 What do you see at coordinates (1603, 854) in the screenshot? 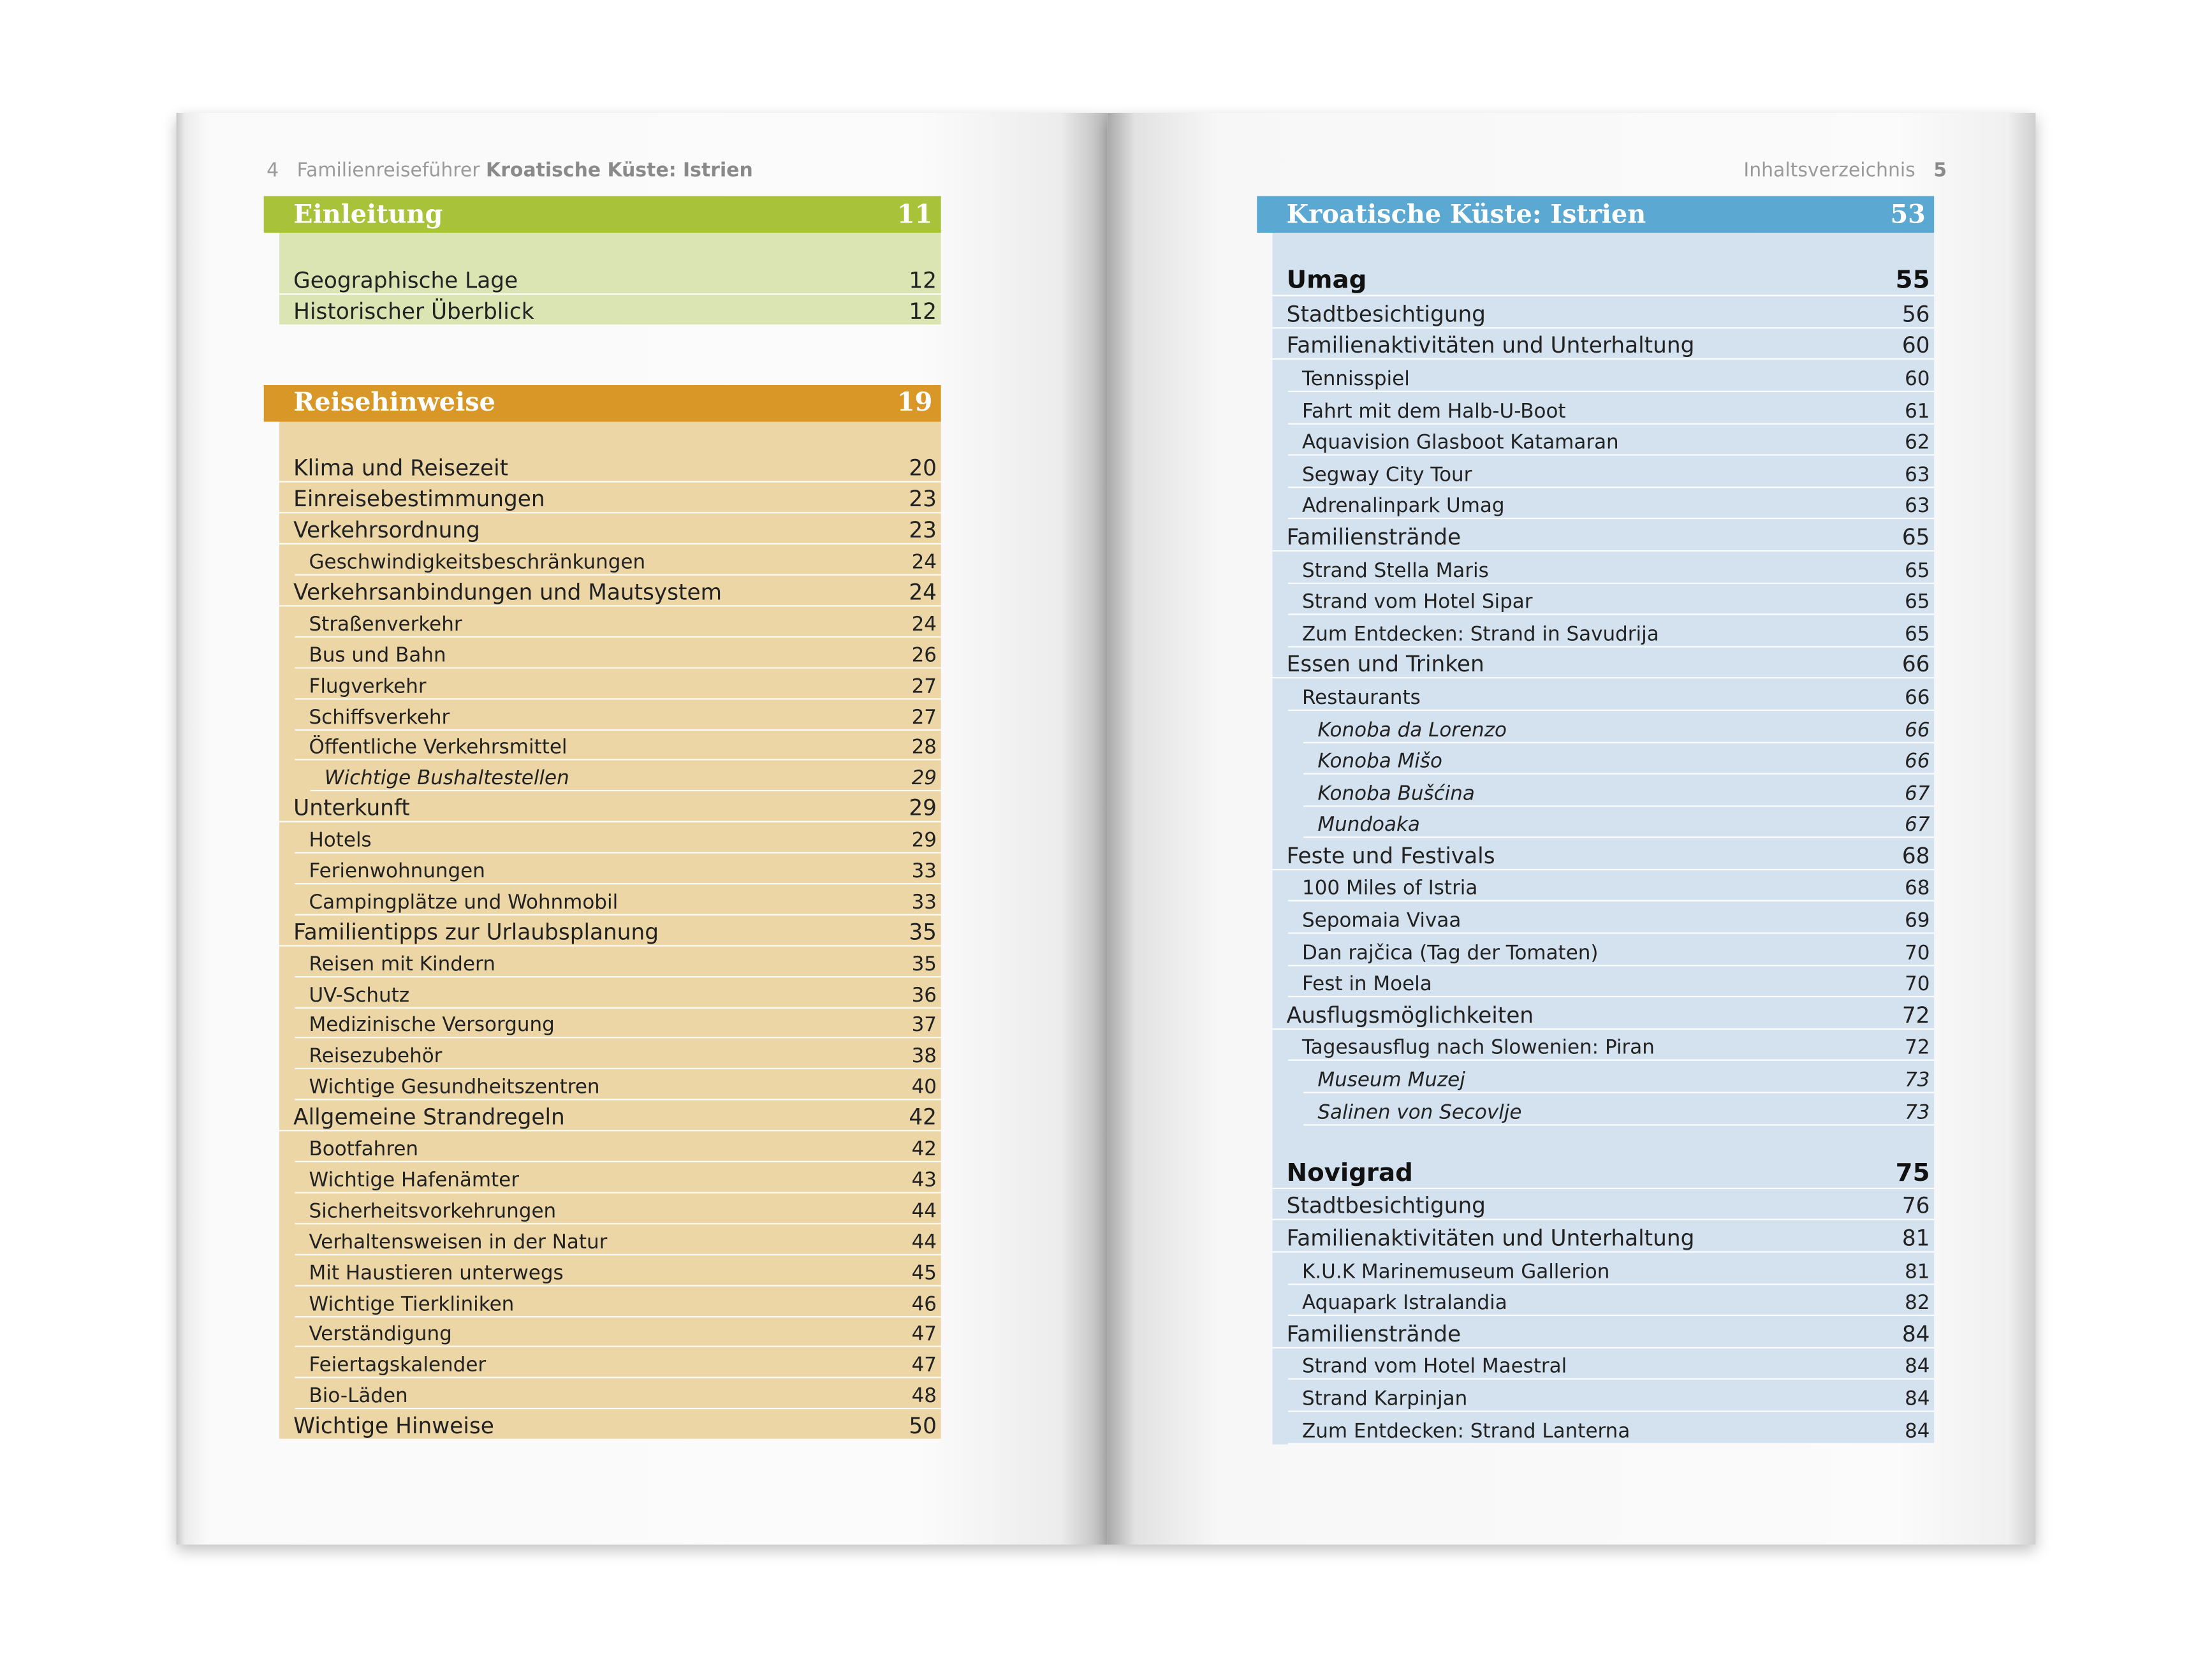
I see `toc-entry: Feste und Festivals 68` at bounding box center [1603, 854].